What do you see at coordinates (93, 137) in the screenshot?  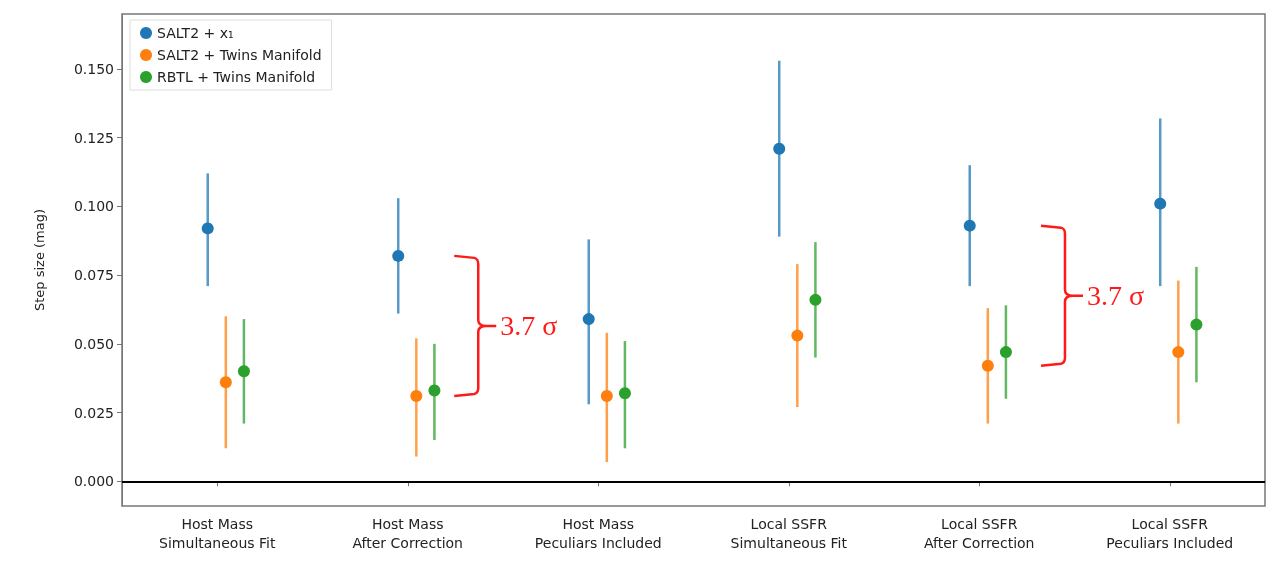 I see `y-tick-label: 0.125` at bounding box center [93, 137].